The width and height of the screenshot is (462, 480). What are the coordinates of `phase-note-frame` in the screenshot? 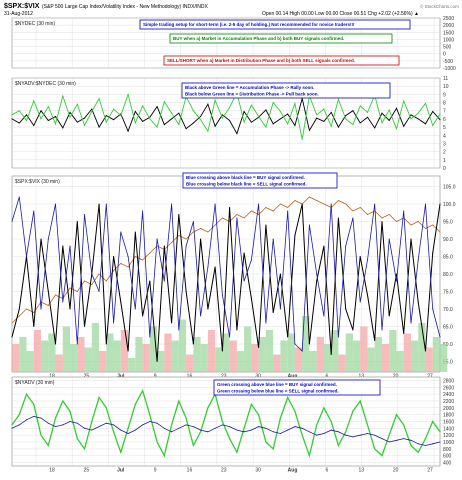 It's located at (286, 90).